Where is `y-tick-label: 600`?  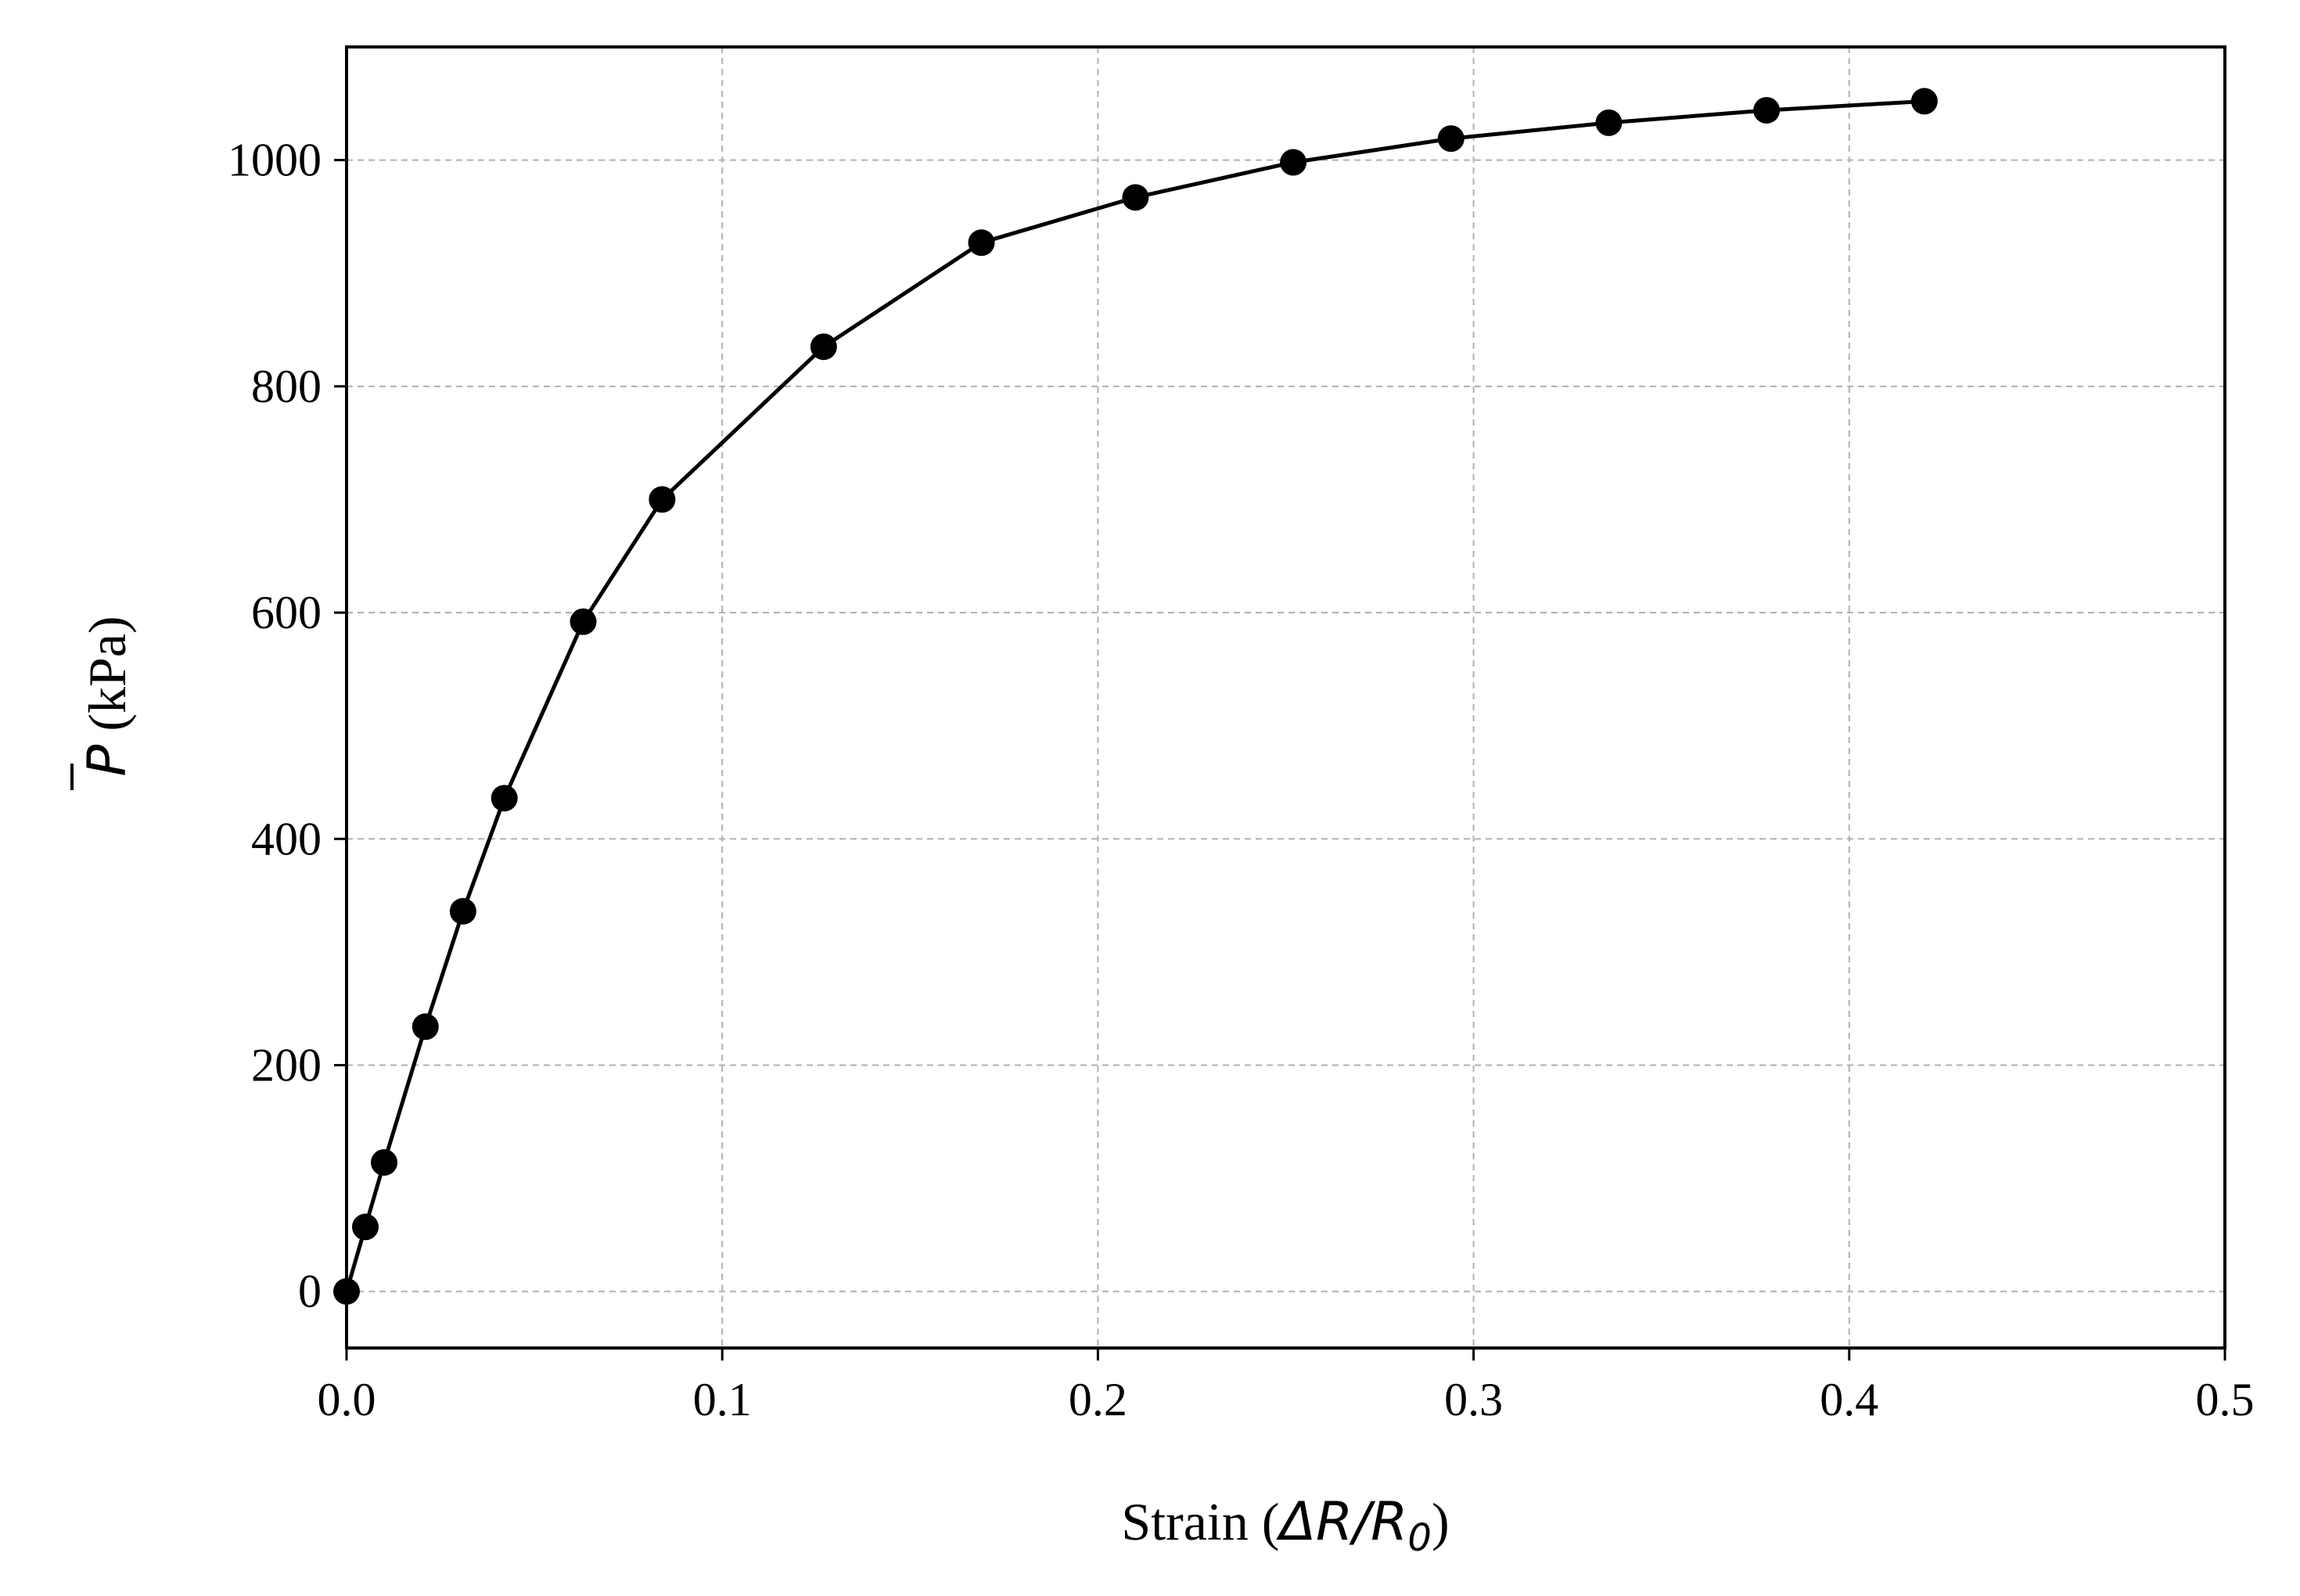
y-tick-label: 600 is located at coordinates (286, 612).